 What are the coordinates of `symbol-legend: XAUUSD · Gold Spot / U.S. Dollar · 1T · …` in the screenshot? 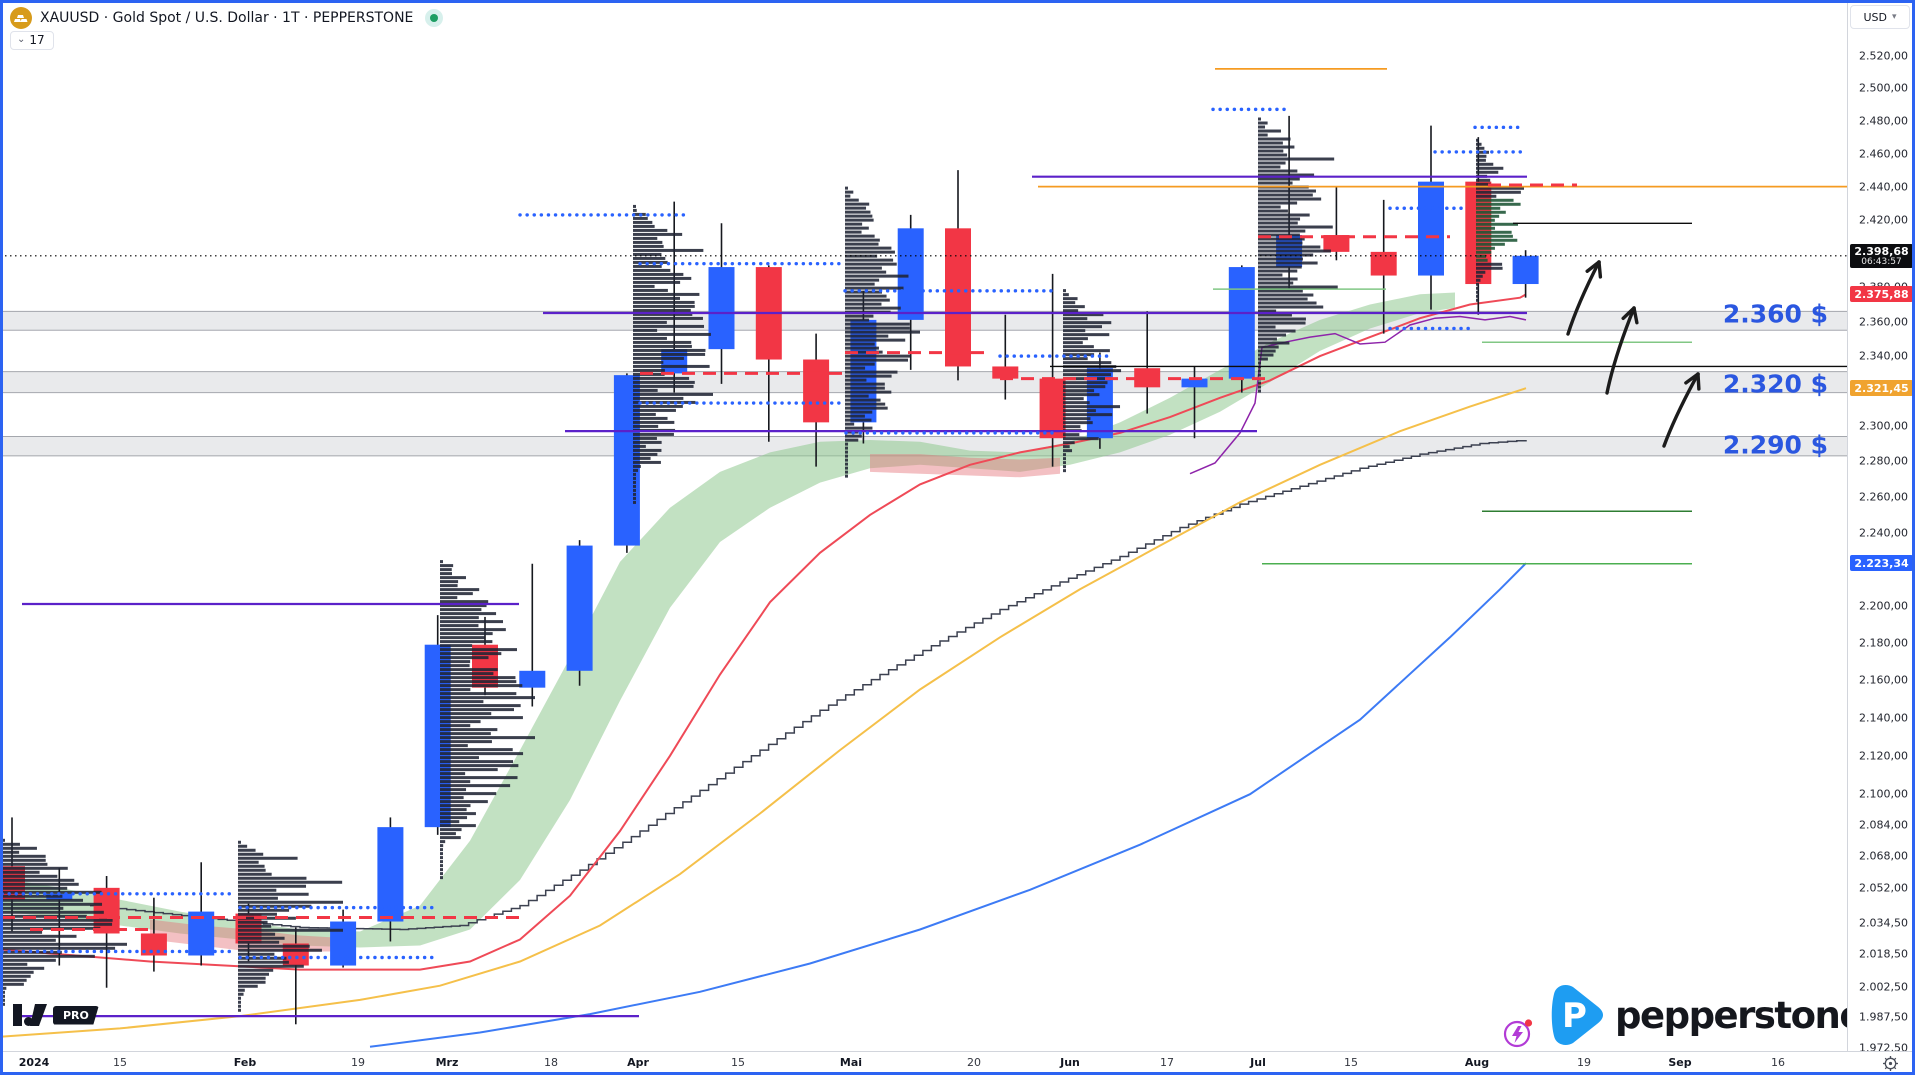 It's located at (227, 18).